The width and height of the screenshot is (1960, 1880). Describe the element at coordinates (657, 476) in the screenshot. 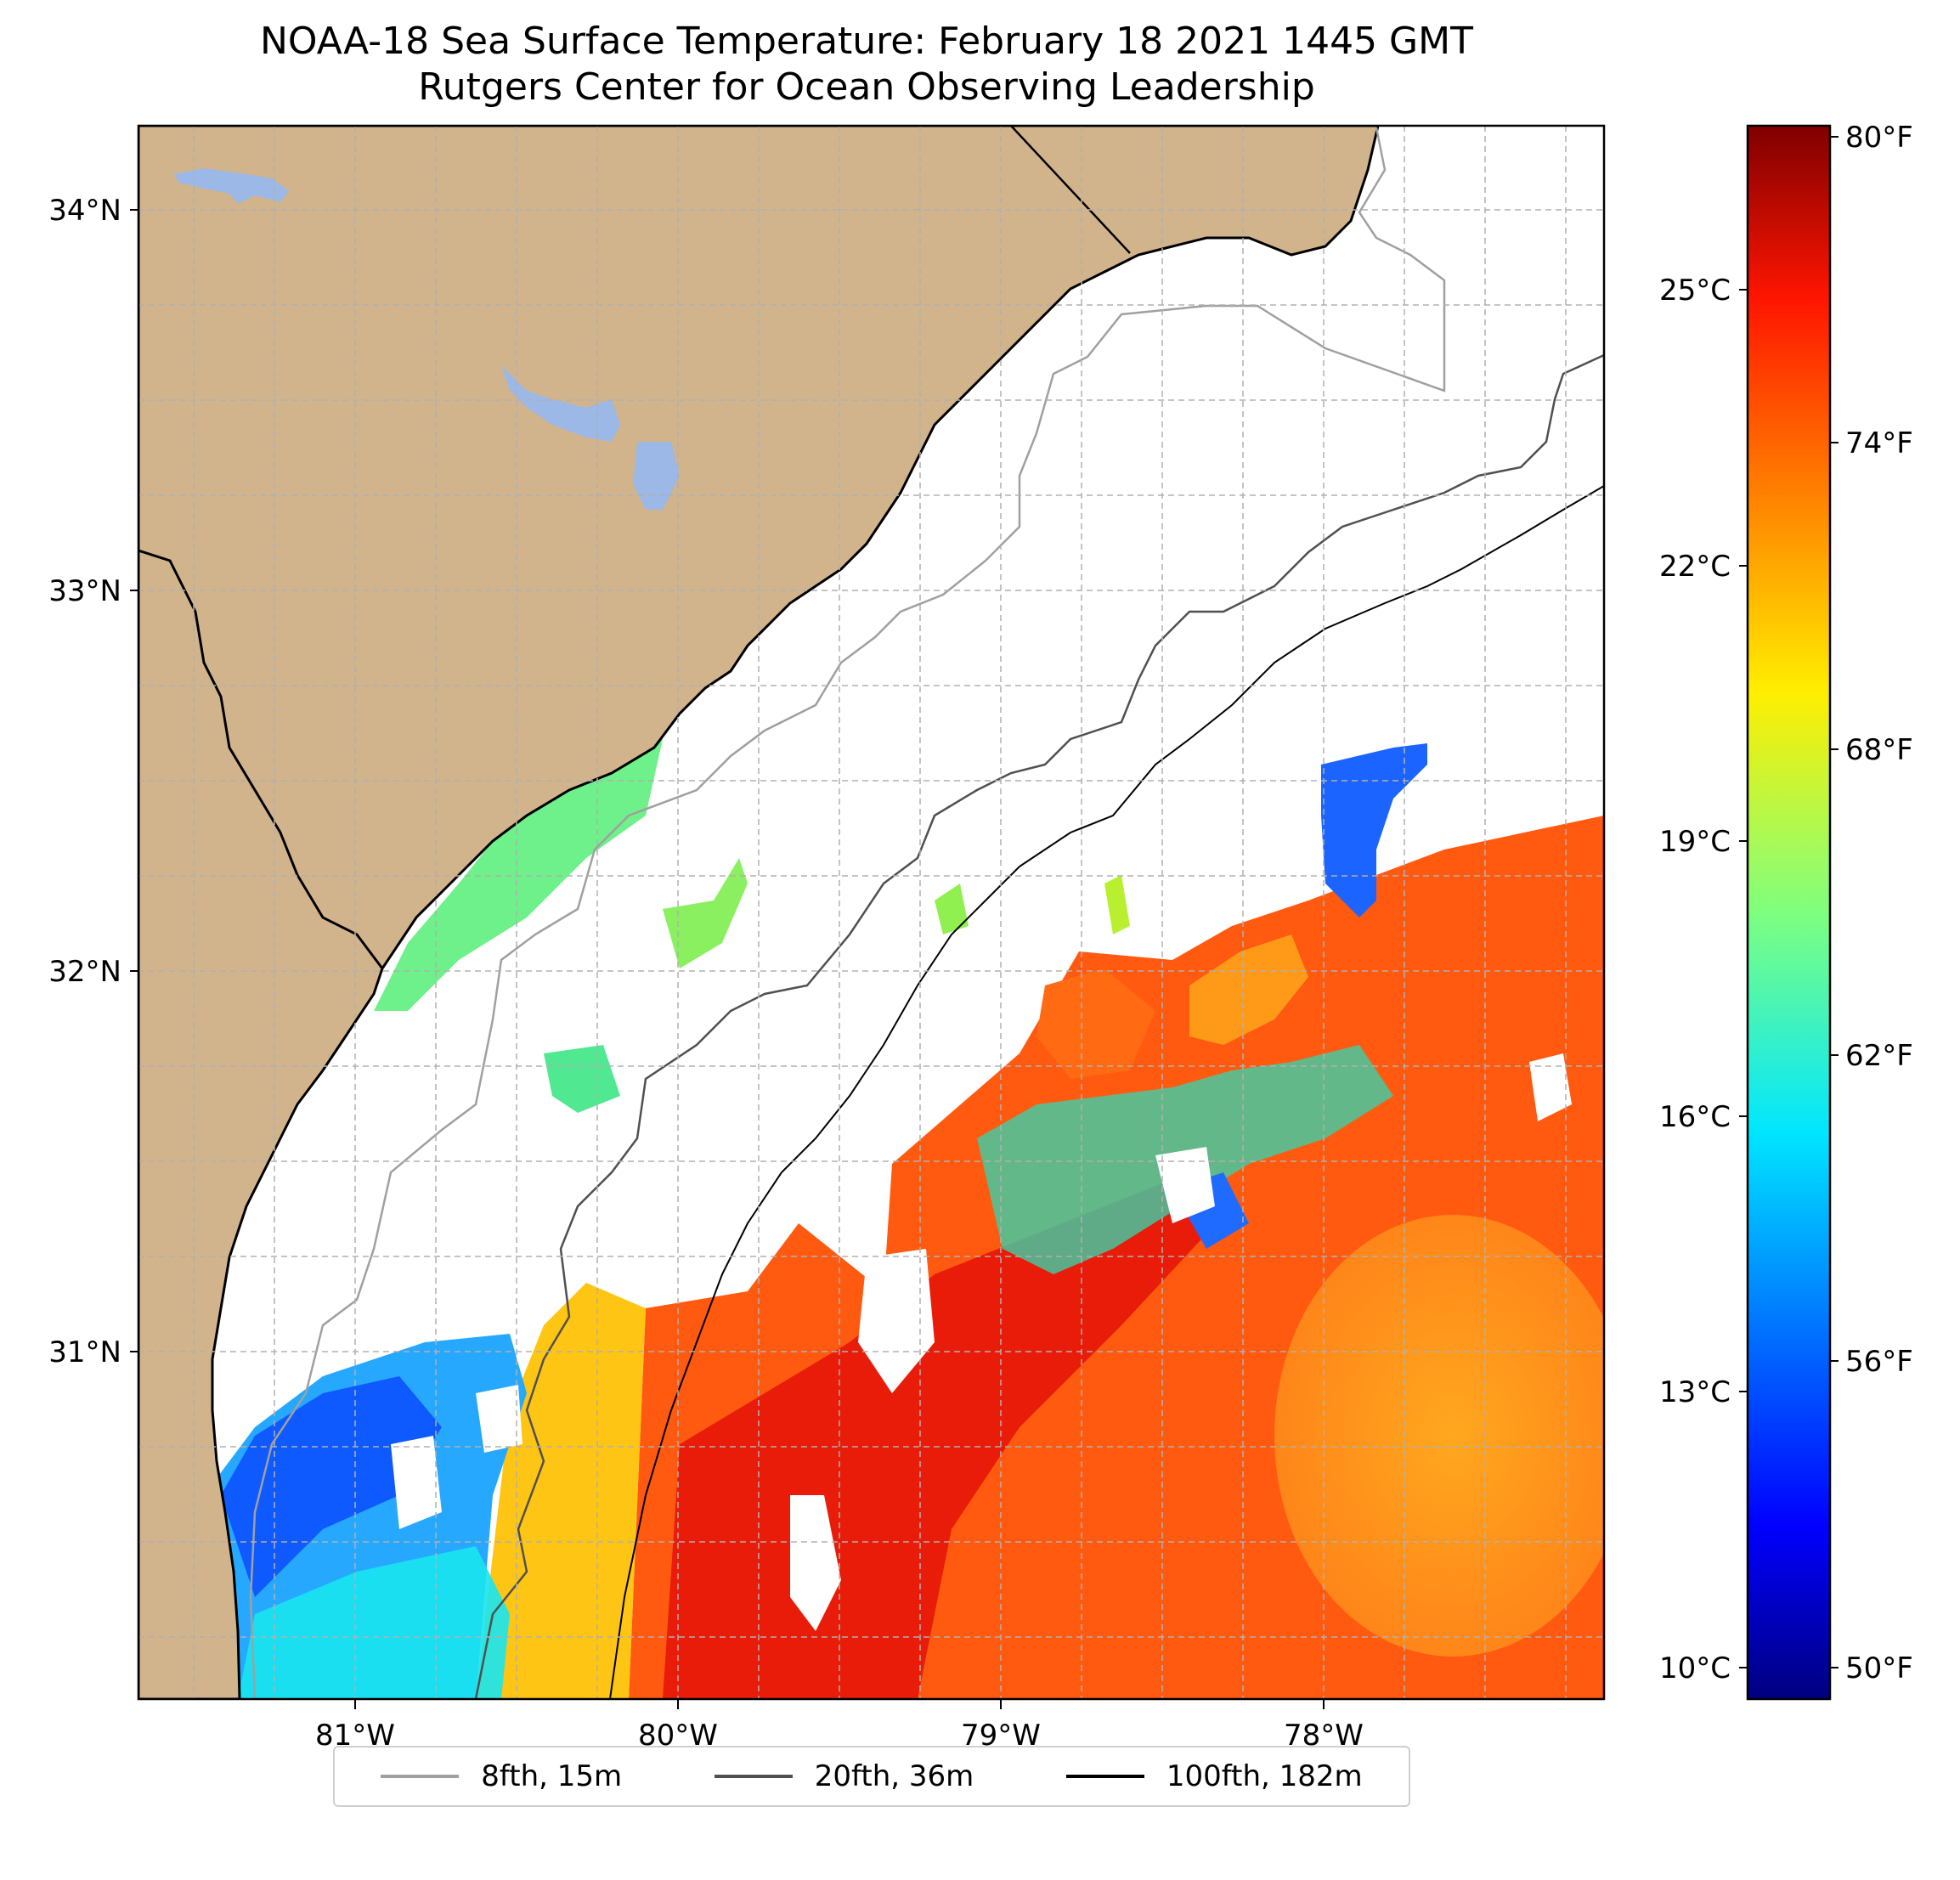

I see `lake-moultrie-south` at that location.